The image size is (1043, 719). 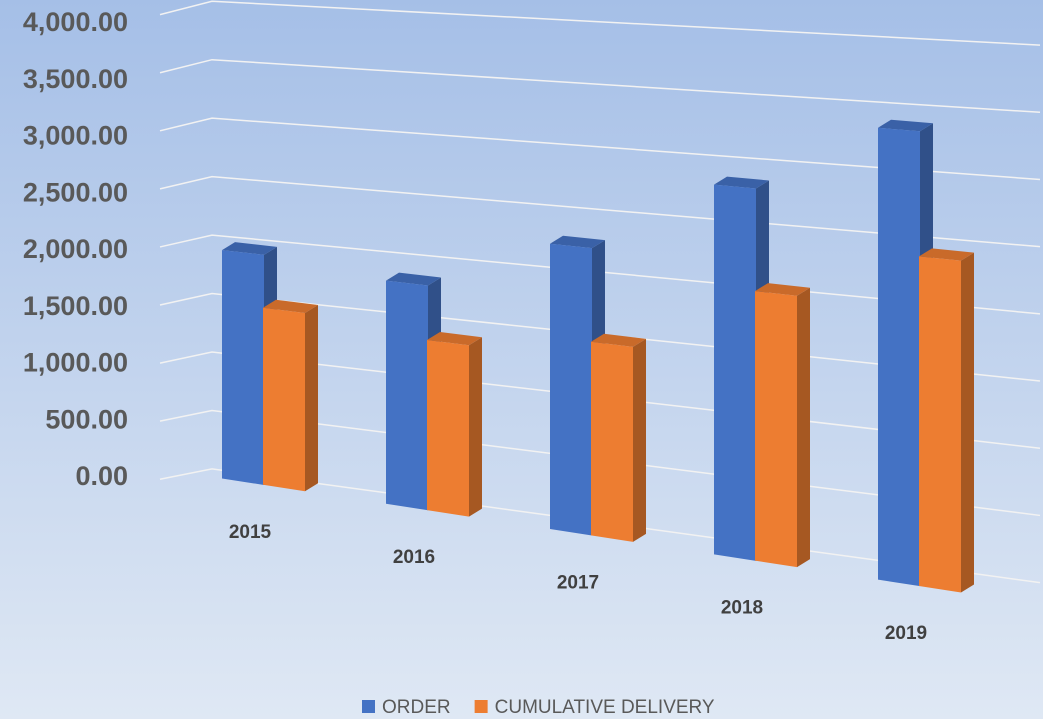 I want to click on x-tick-label: 2019, so click(x=906, y=633).